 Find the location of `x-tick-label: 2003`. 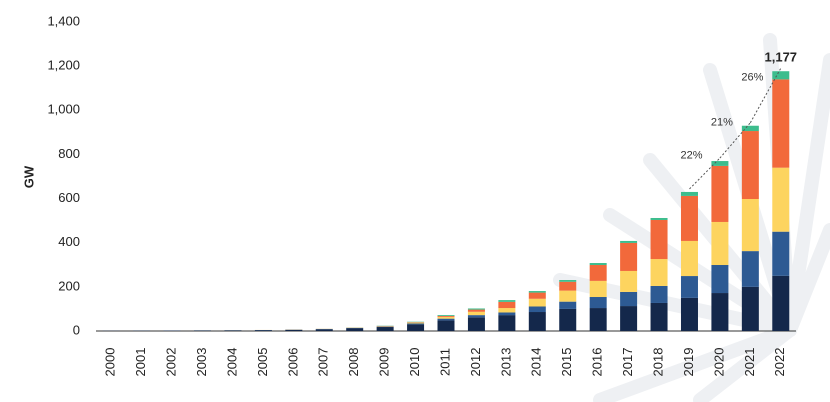

x-tick-label: 2003 is located at coordinates (201, 362).